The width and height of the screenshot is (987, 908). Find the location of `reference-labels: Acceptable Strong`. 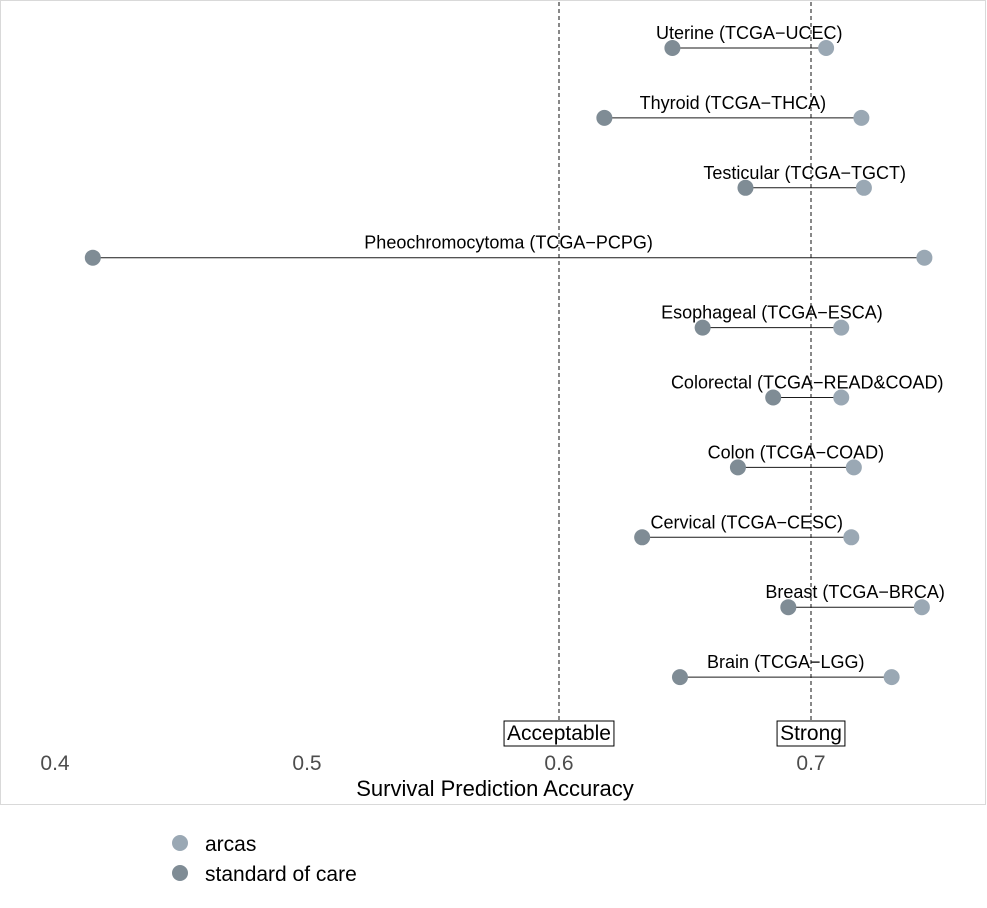

reference-labels: Acceptable Strong is located at coordinates (674, 733).